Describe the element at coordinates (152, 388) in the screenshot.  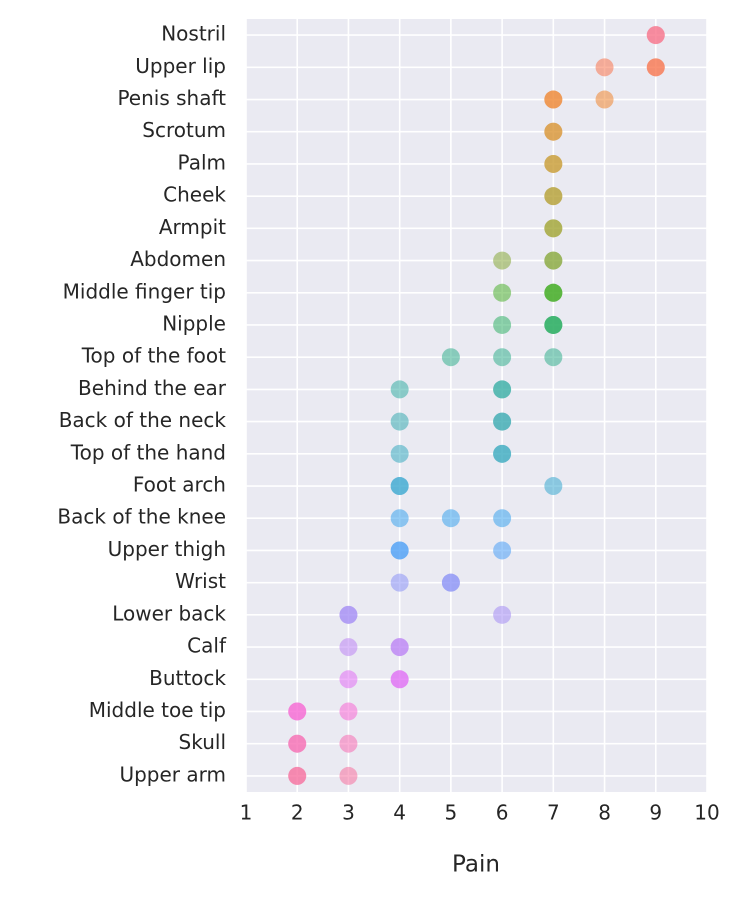
I see `y-tick-label: Behind the ear` at that location.